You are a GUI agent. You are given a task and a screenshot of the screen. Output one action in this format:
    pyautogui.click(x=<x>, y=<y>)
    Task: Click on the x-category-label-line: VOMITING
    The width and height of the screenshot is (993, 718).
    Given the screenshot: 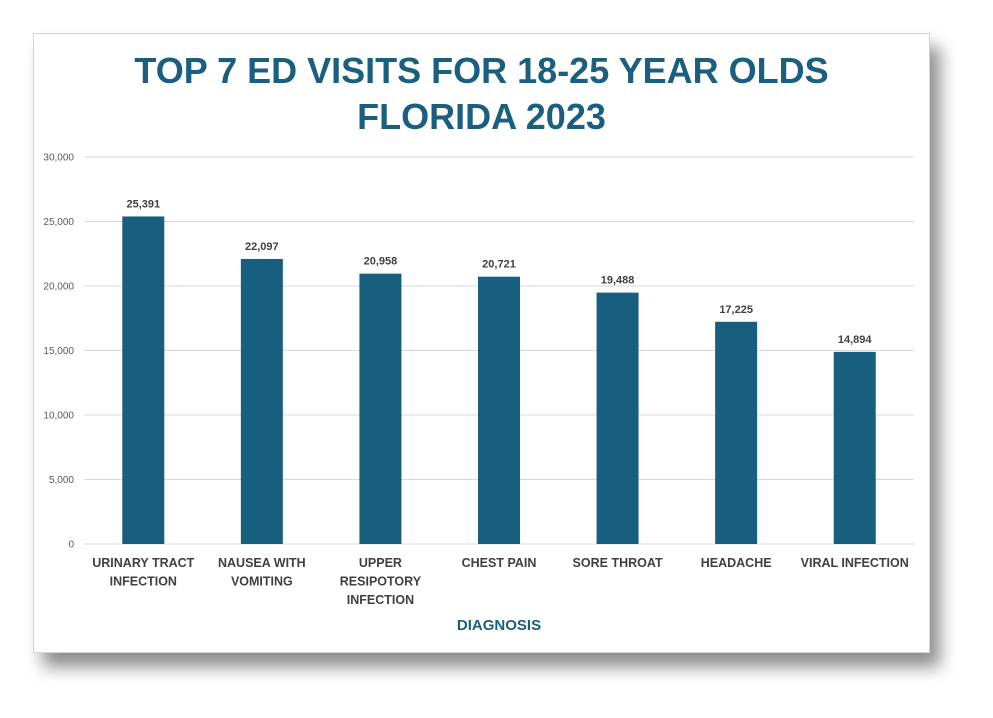 What is the action you would take?
    pyautogui.click(x=262, y=582)
    